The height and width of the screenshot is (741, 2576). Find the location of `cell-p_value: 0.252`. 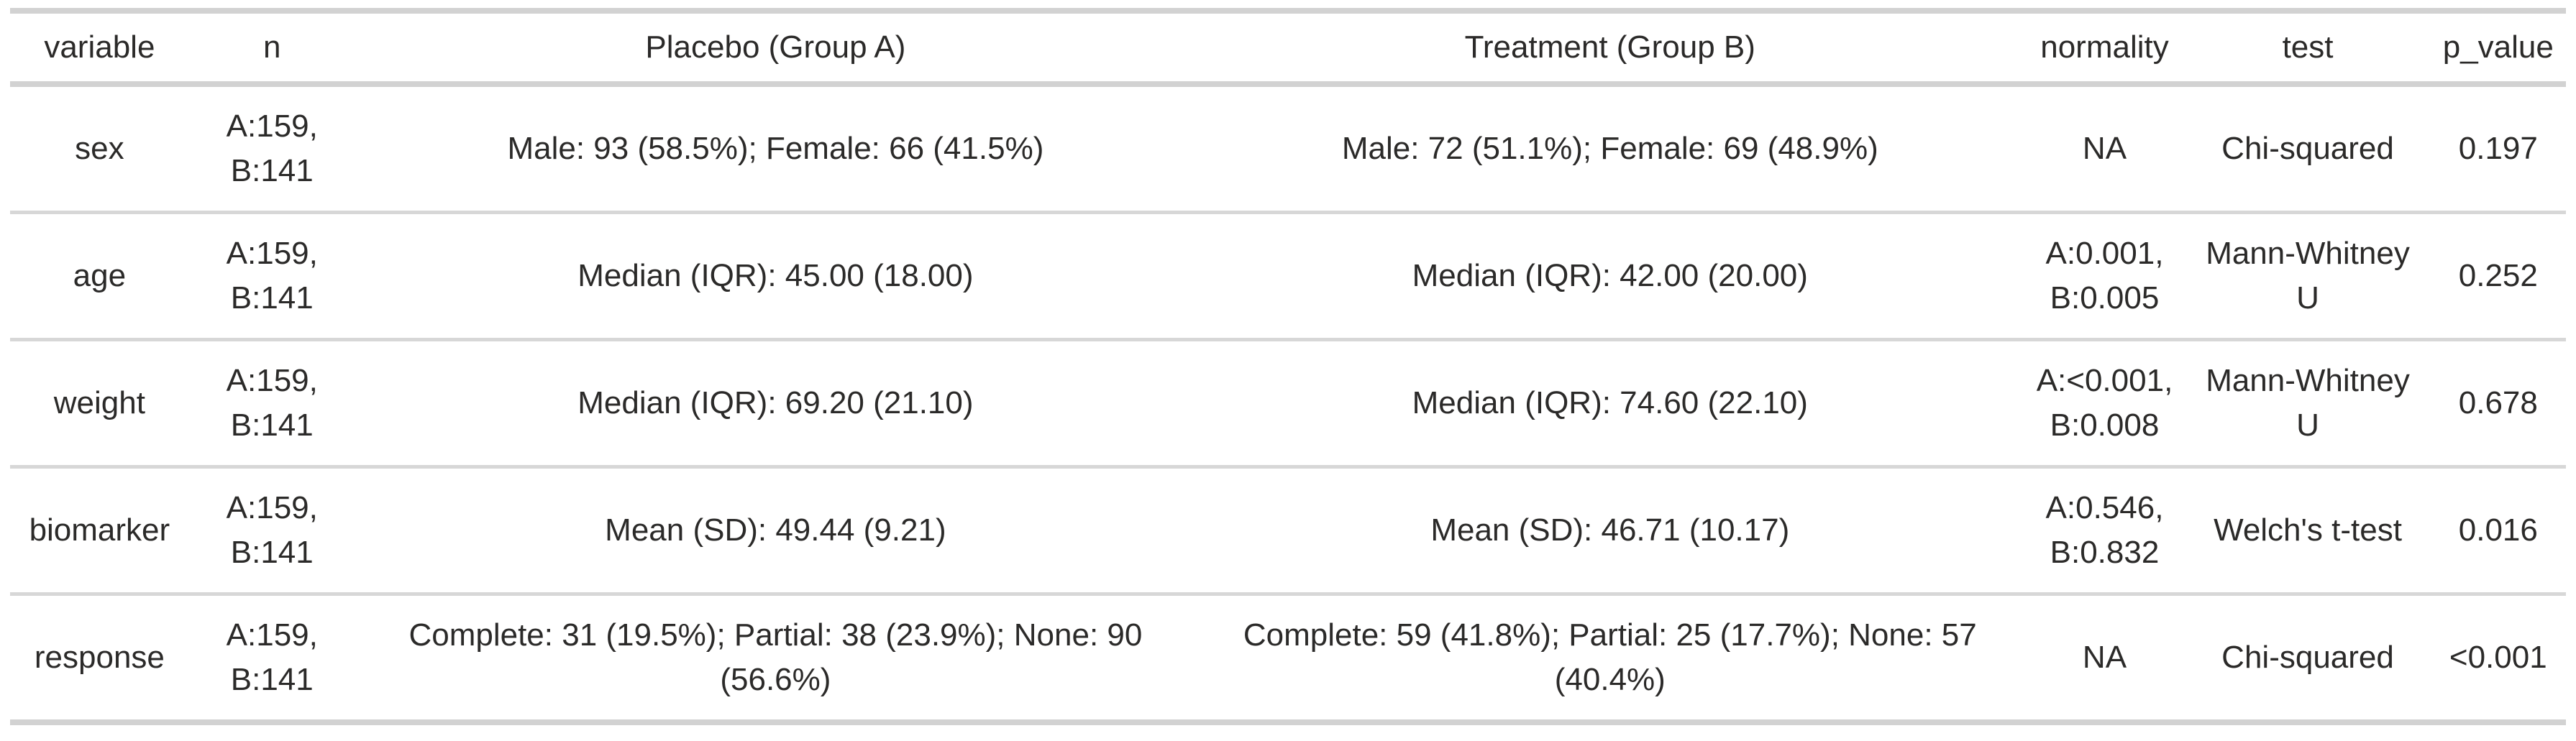

cell-p_value: 0.252 is located at coordinates (2498, 276).